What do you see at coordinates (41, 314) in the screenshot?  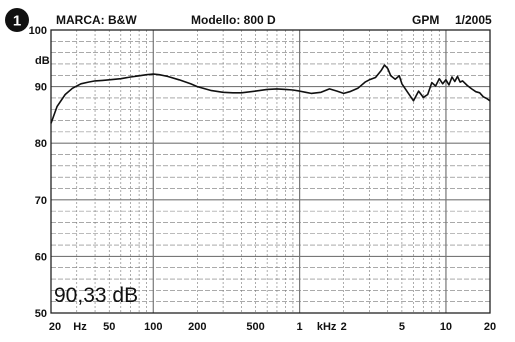 I see `y-tick-label: 50` at bounding box center [41, 314].